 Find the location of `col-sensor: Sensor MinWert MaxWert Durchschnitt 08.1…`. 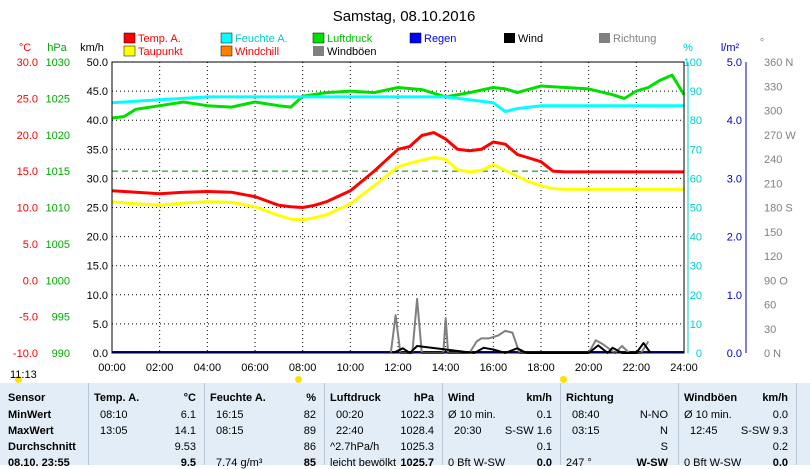

col-sensor: Sensor MinWert MaxWert Durchschnitt 08.1… is located at coordinates (48, 426).